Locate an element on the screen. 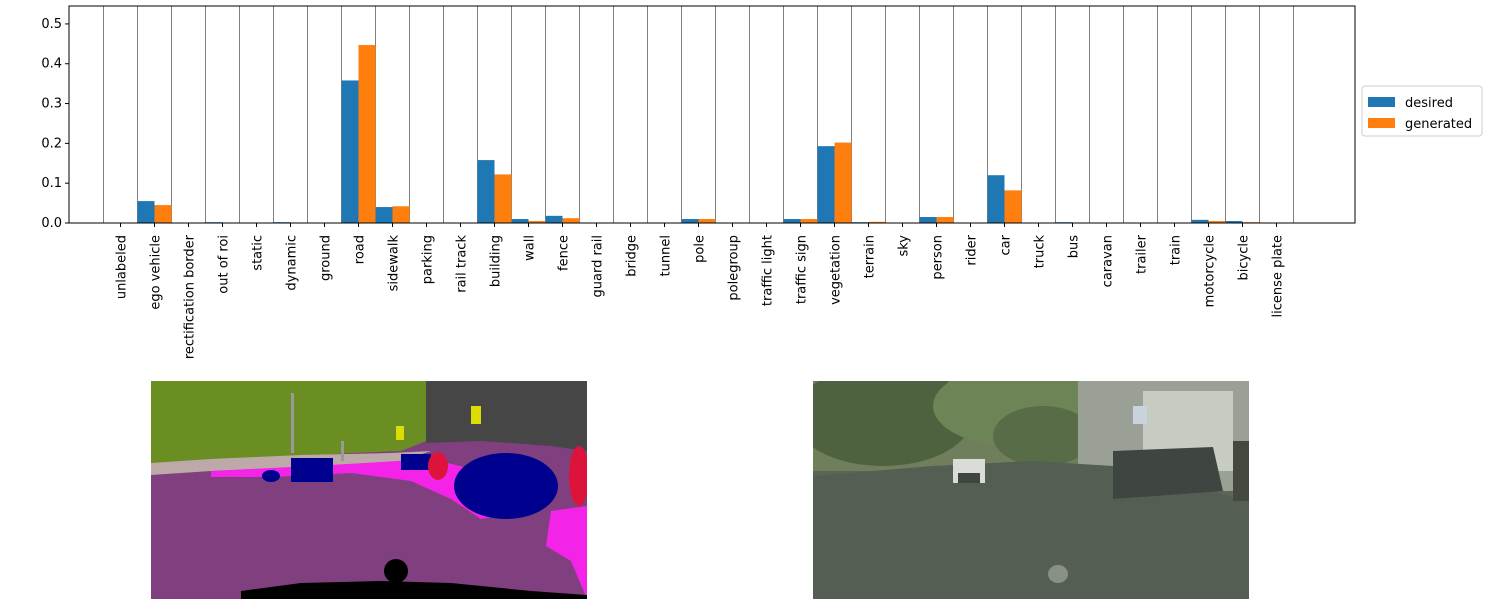 The width and height of the screenshot is (1498, 611). x-tick-label: rider is located at coordinates (972, 249).